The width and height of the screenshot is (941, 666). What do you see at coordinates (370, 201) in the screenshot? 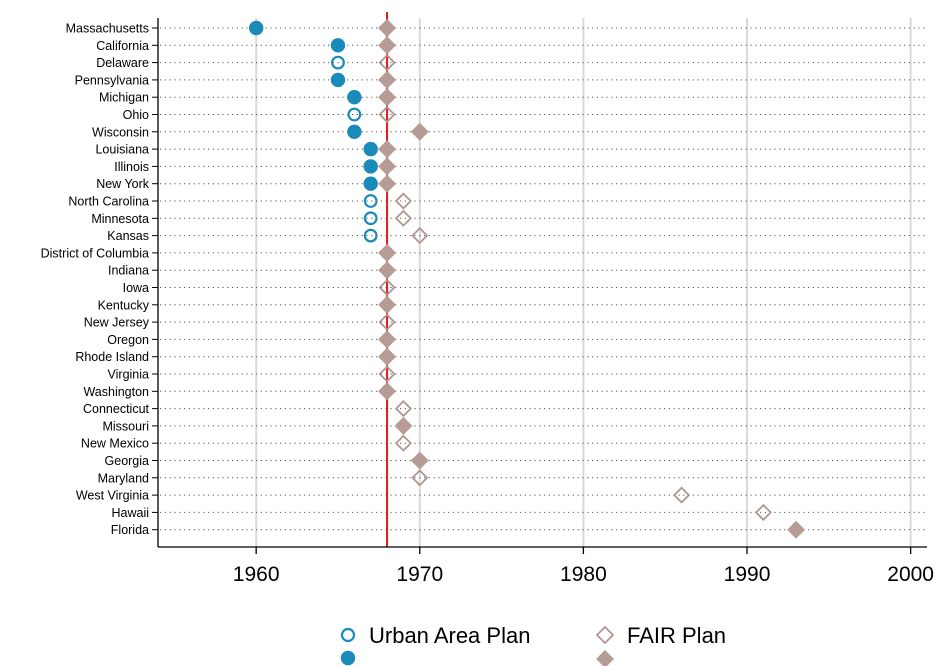
I see `urban-marker-north-carolina` at bounding box center [370, 201].